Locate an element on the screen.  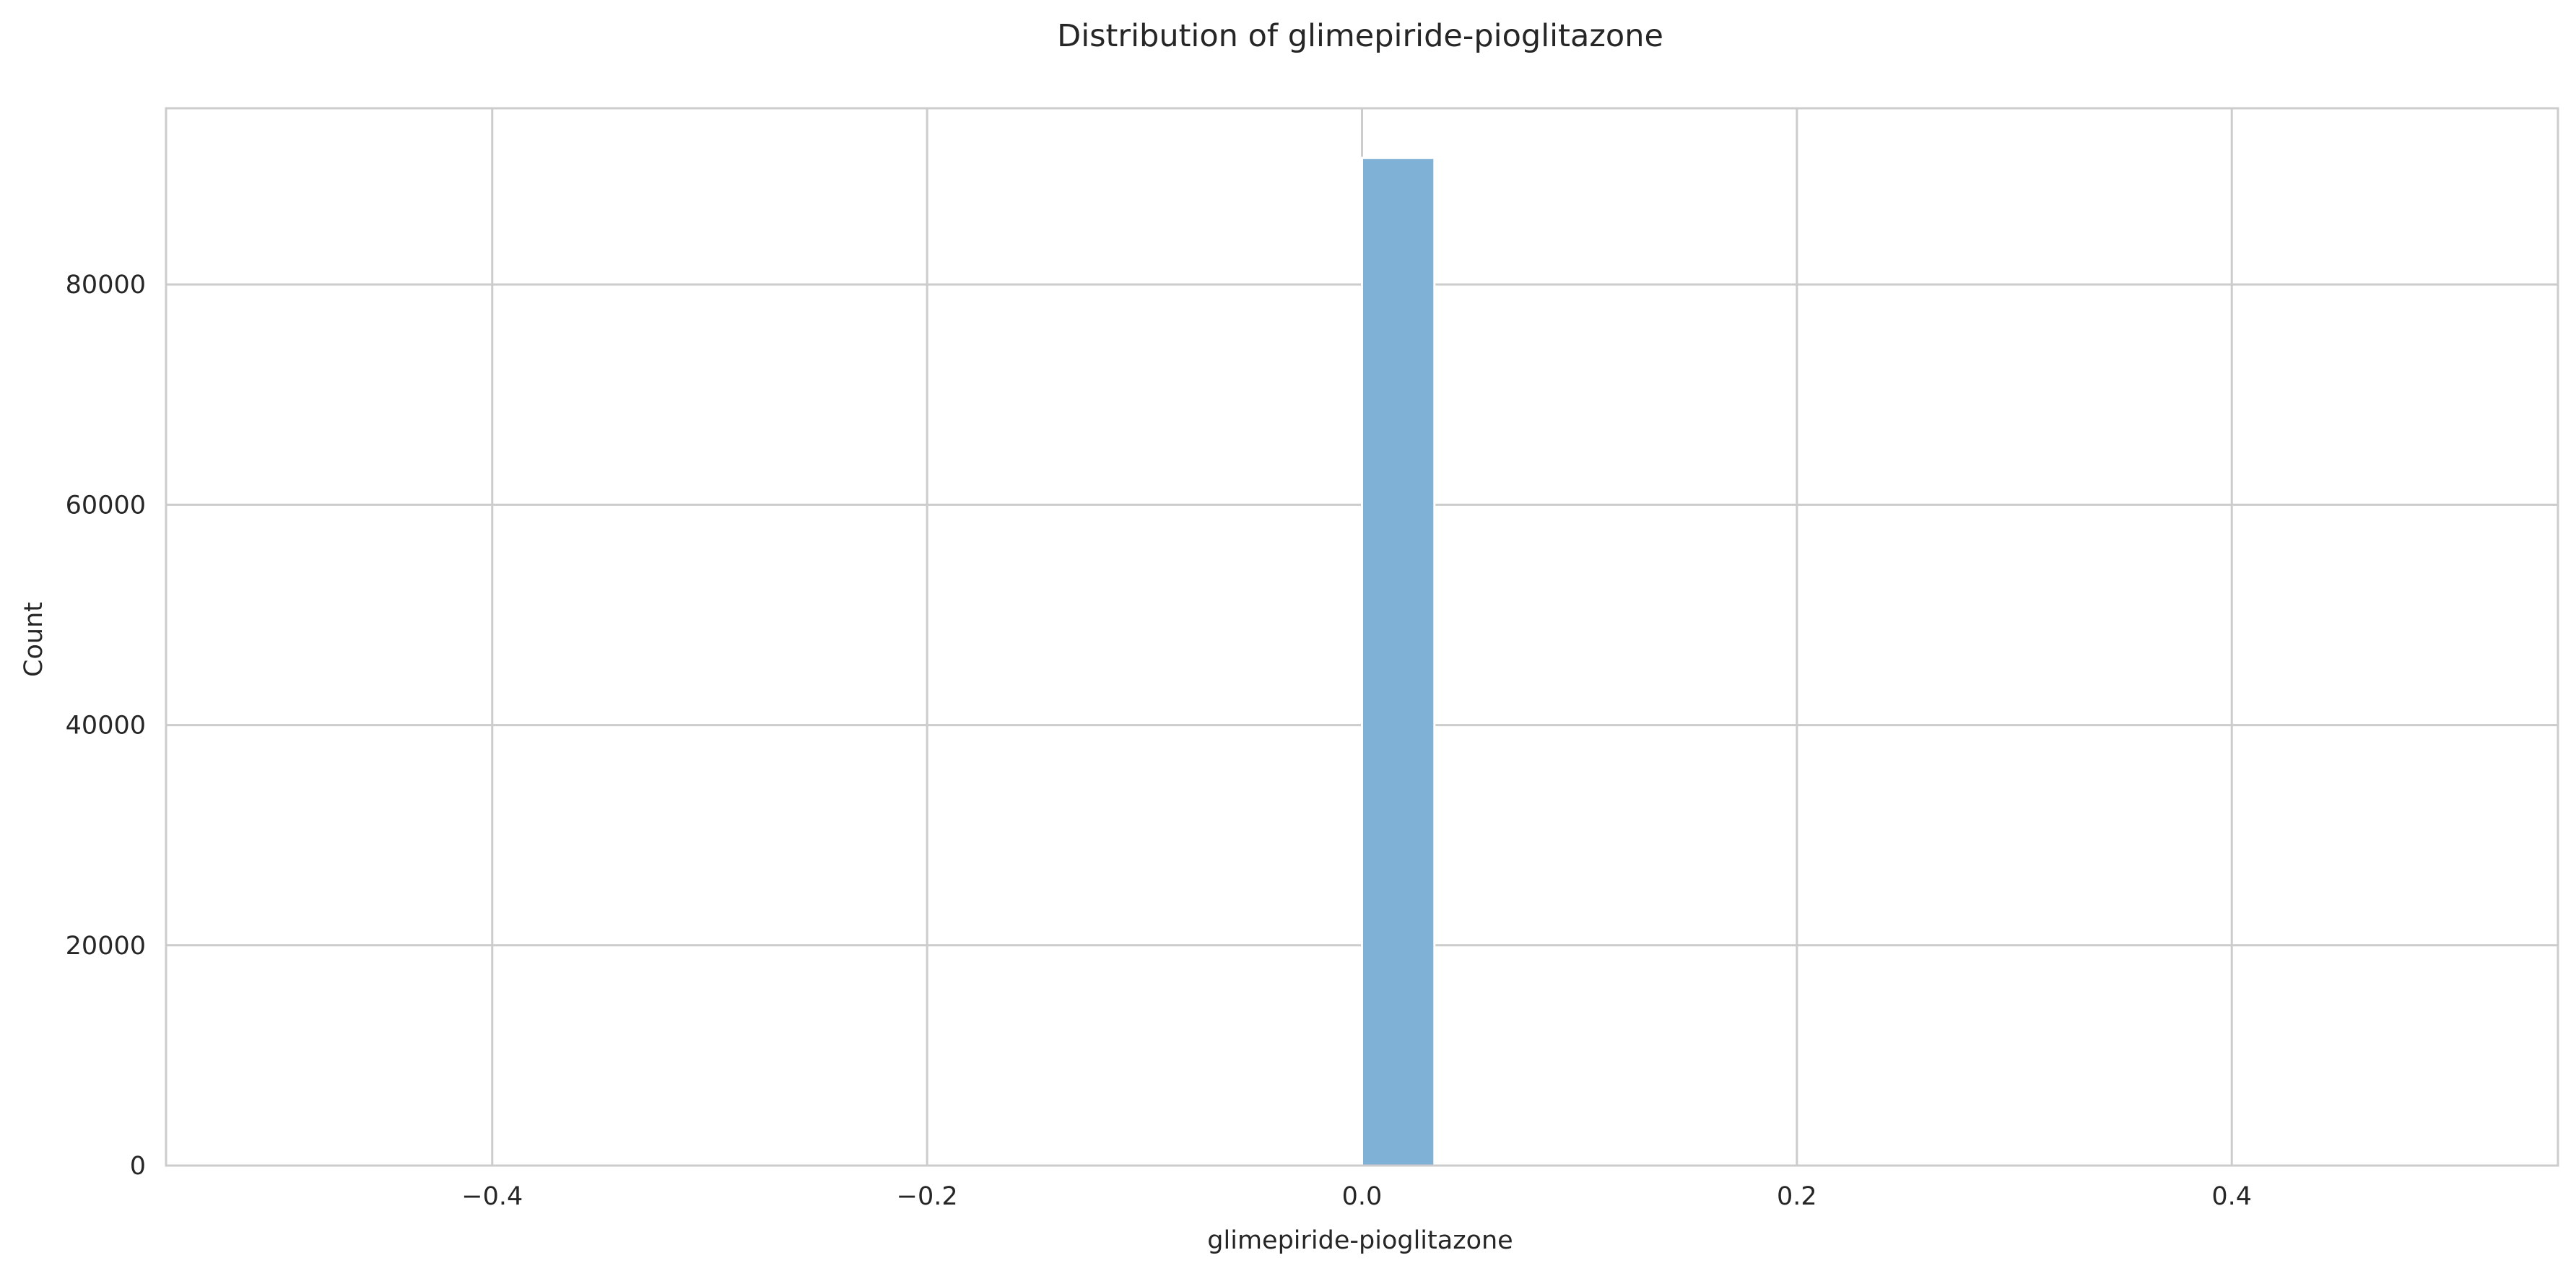
x-axis-ticks: −0.4 −0.2 0.0 0.2 0.4 is located at coordinates (1356, 1196).